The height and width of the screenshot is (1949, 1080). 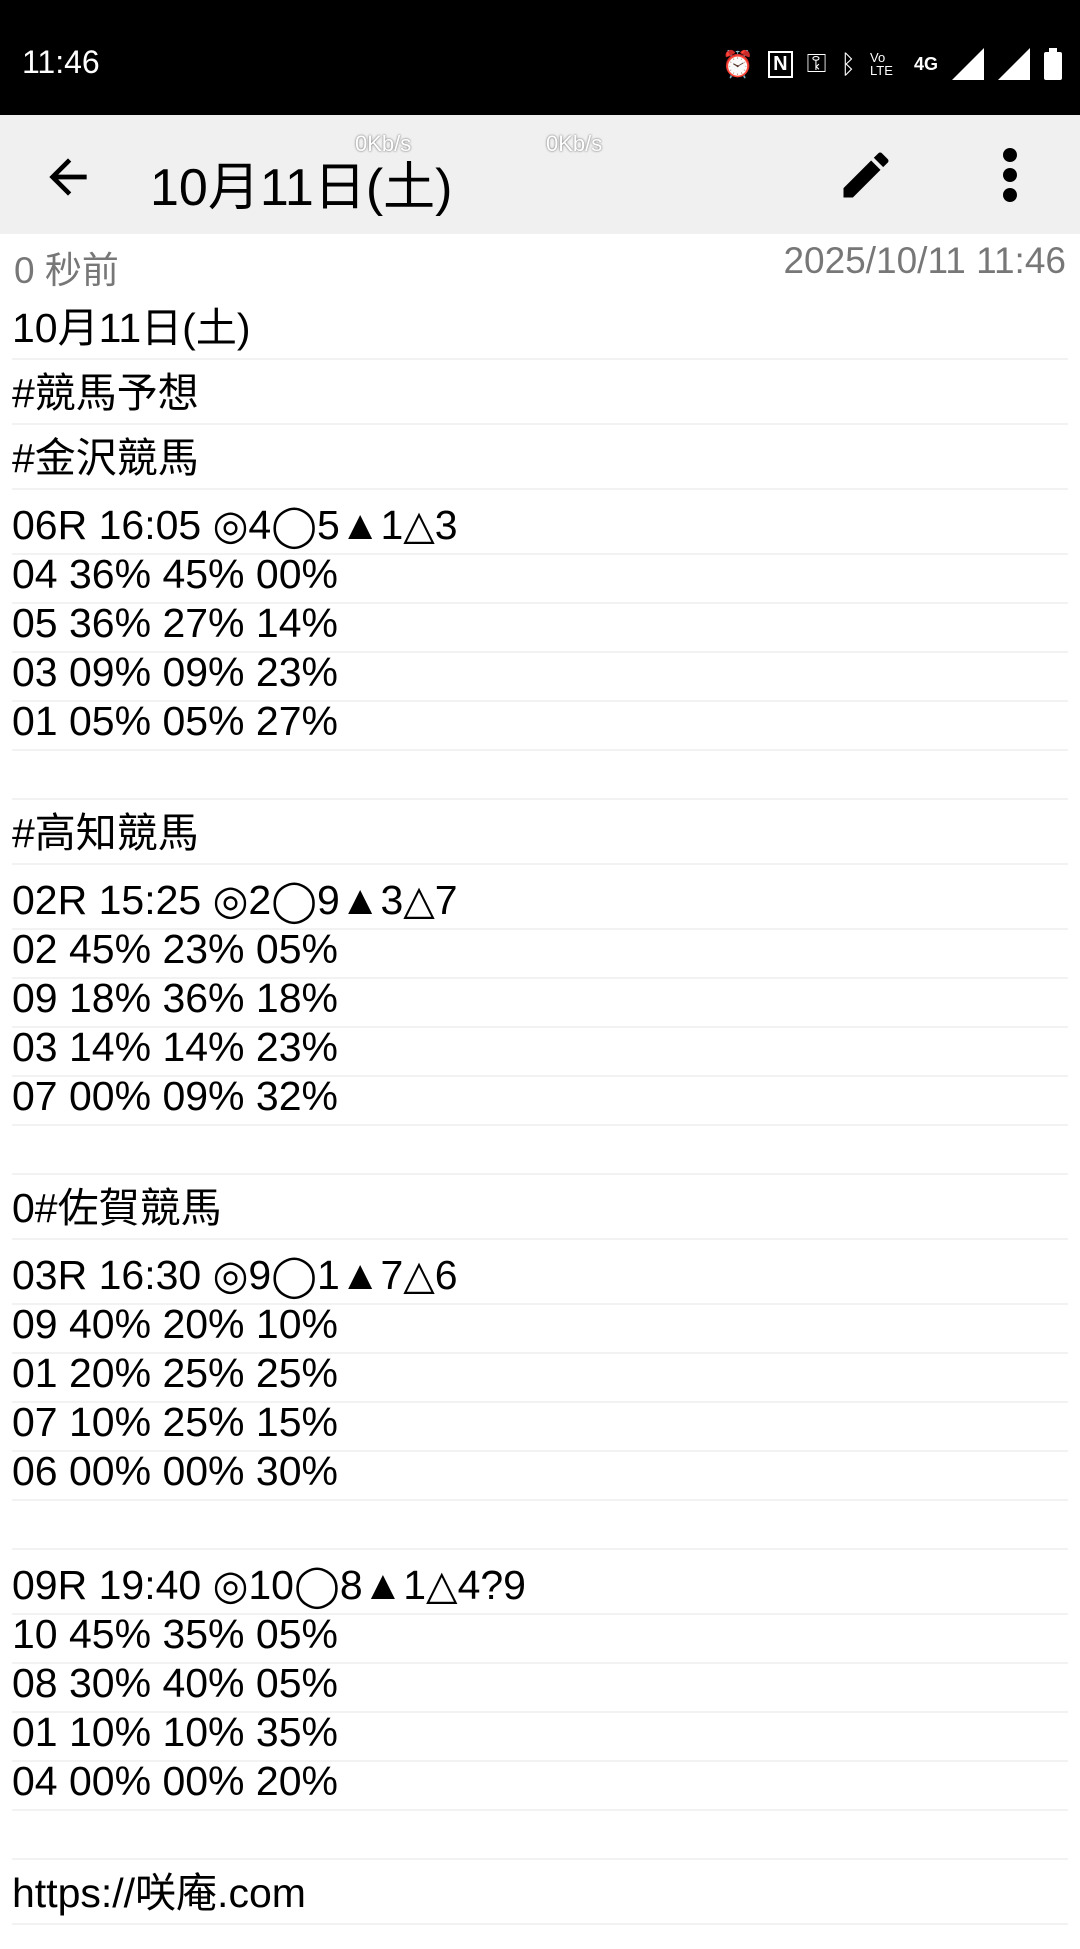 I want to click on note-line: 03 09% 09% 23%, so click(x=540, y=675).